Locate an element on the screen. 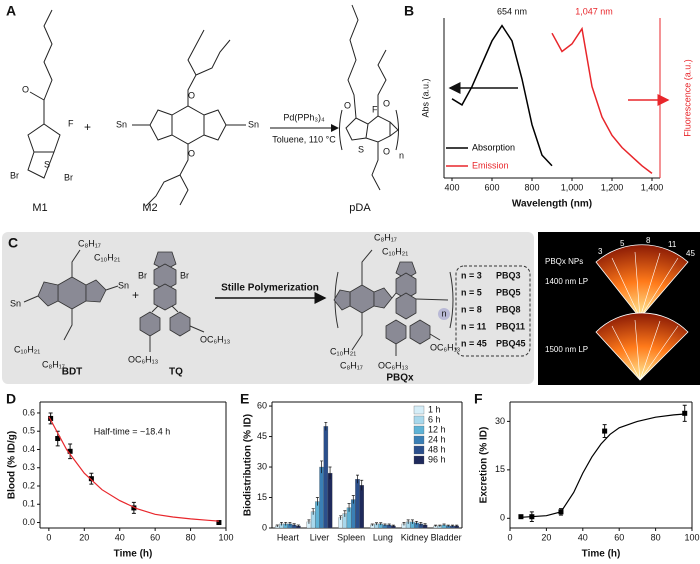 This screenshot has width=700, height=564. y-tick-label: 0.0 is located at coordinates (28, 522).